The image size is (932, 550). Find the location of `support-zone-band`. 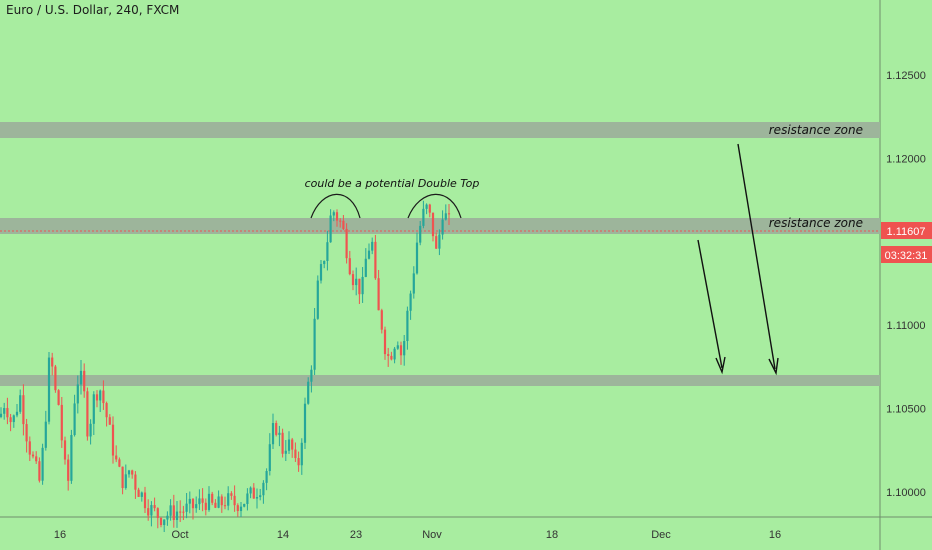

support-zone-band is located at coordinates (440, 380).